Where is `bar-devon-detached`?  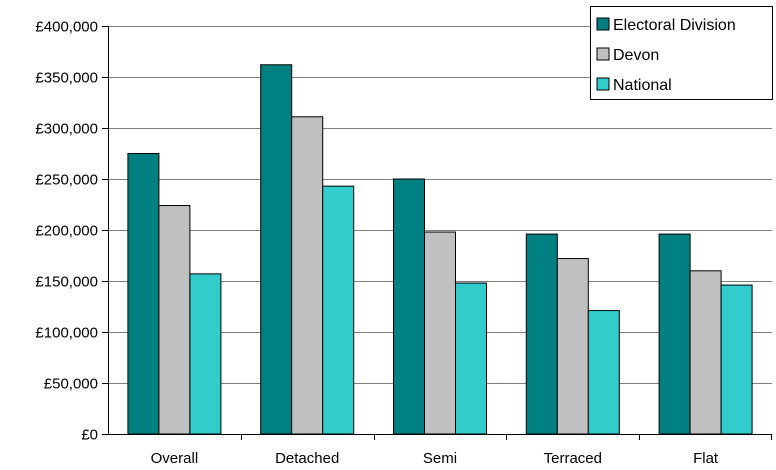 bar-devon-detached is located at coordinates (307, 275).